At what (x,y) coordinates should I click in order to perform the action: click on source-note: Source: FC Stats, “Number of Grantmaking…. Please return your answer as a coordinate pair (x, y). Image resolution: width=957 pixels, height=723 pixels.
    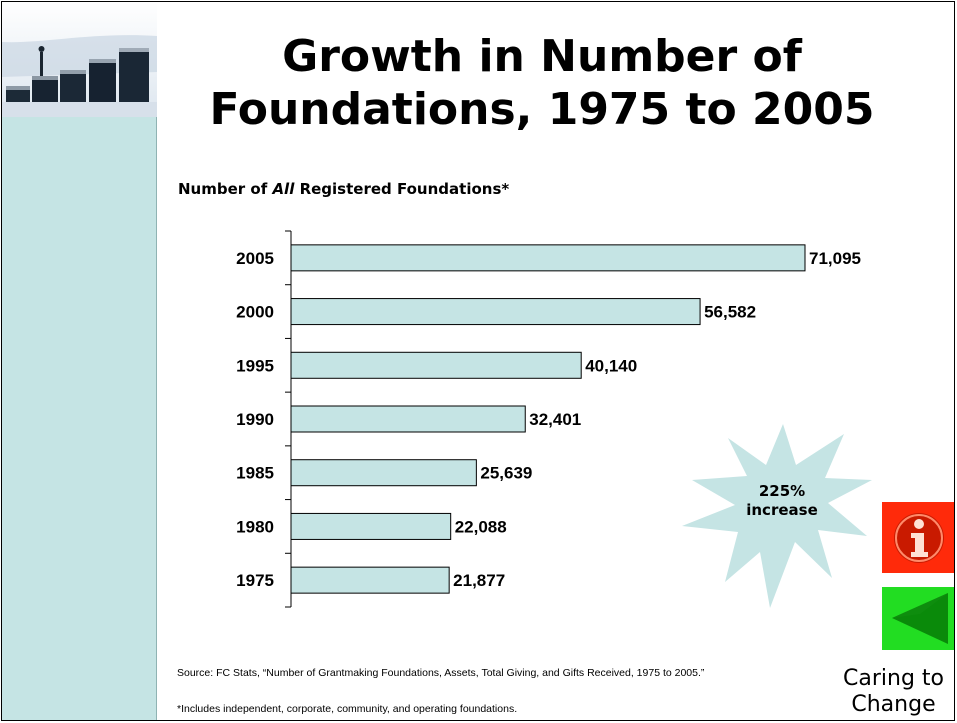
    Looking at the image, I should click on (441, 673).